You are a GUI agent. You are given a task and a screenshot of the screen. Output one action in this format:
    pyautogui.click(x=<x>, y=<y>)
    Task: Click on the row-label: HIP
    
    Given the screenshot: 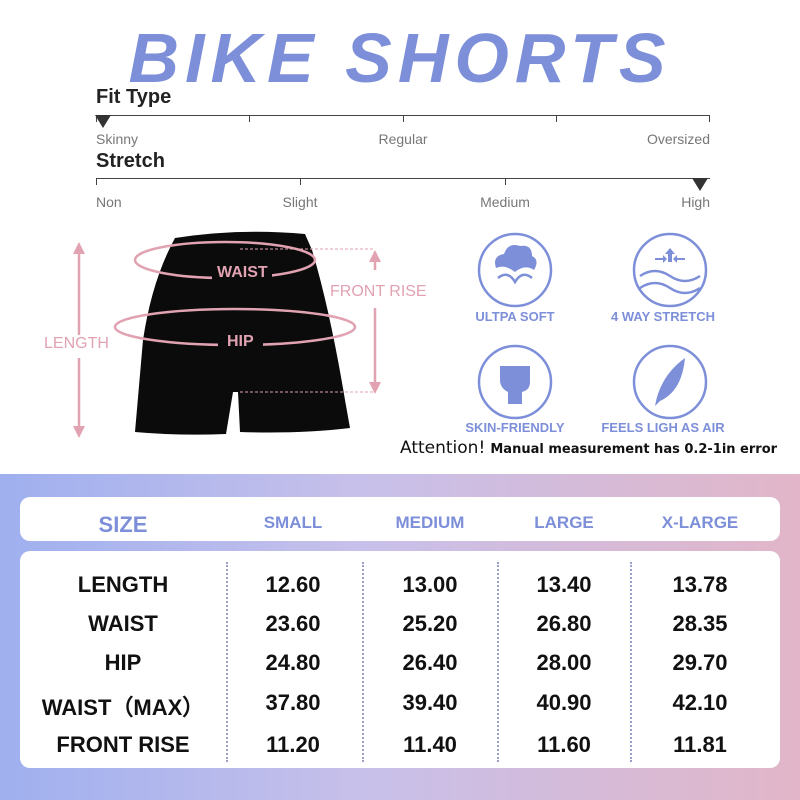 What is the action you would take?
    pyautogui.click(x=123, y=662)
    